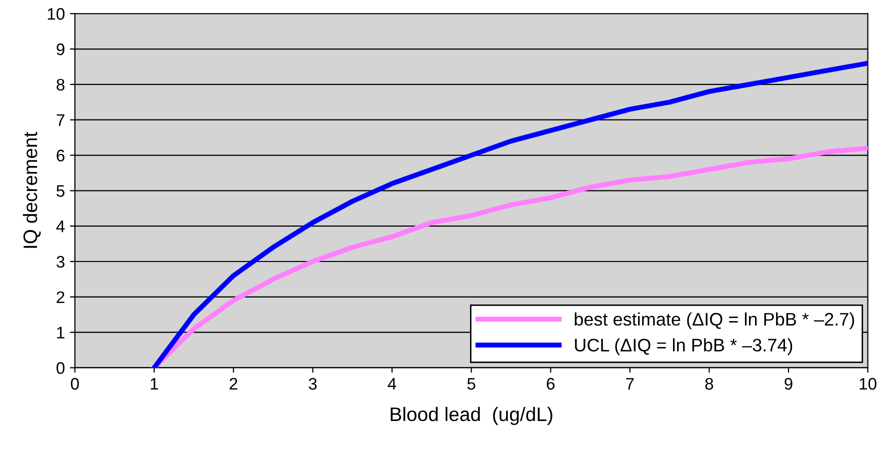 This screenshot has width=881, height=454. What do you see at coordinates (60, 226) in the screenshot?
I see `y-tick-label: 4` at bounding box center [60, 226].